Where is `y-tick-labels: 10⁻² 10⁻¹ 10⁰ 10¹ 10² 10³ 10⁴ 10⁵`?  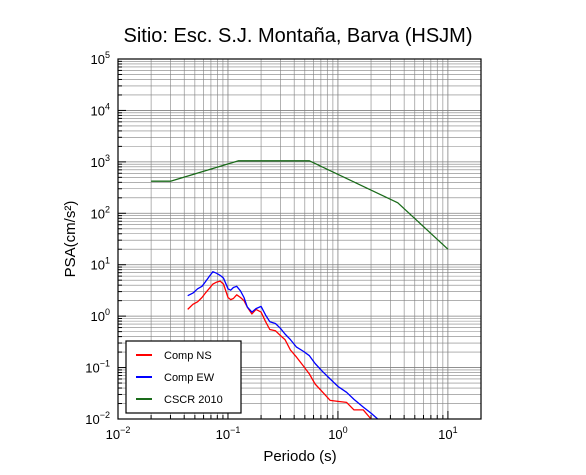 y-tick-labels: 10⁻² 10⁻¹ 10⁰ 10¹ 10² 10³ 10⁴ 10⁵ is located at coordinates (97, 238).